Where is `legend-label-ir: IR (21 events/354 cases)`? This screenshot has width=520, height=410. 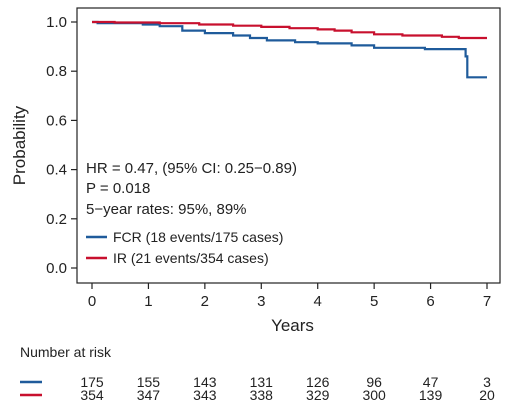 legend-label-ir: IR (21 events/354 cases) is located at coordinates (191, 258).